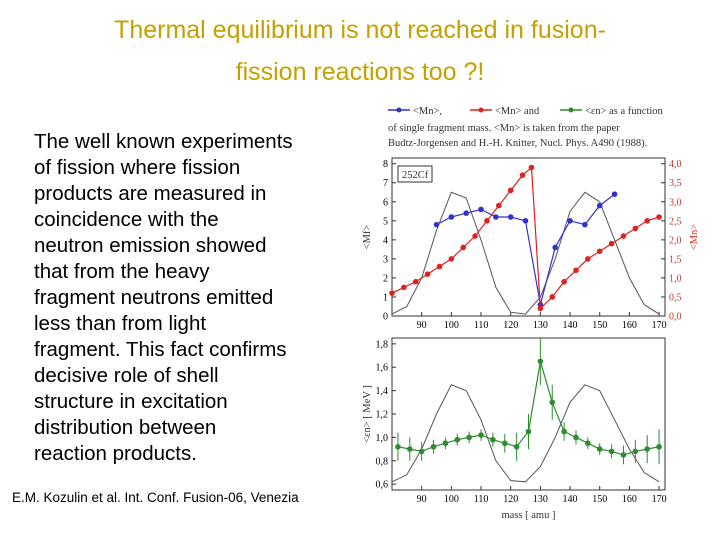 The height and width of the screenshot is (540, 720). Describe the element at coordinates (510, 325) in the screenshot. I see `x-tick-label: 120` at that location.